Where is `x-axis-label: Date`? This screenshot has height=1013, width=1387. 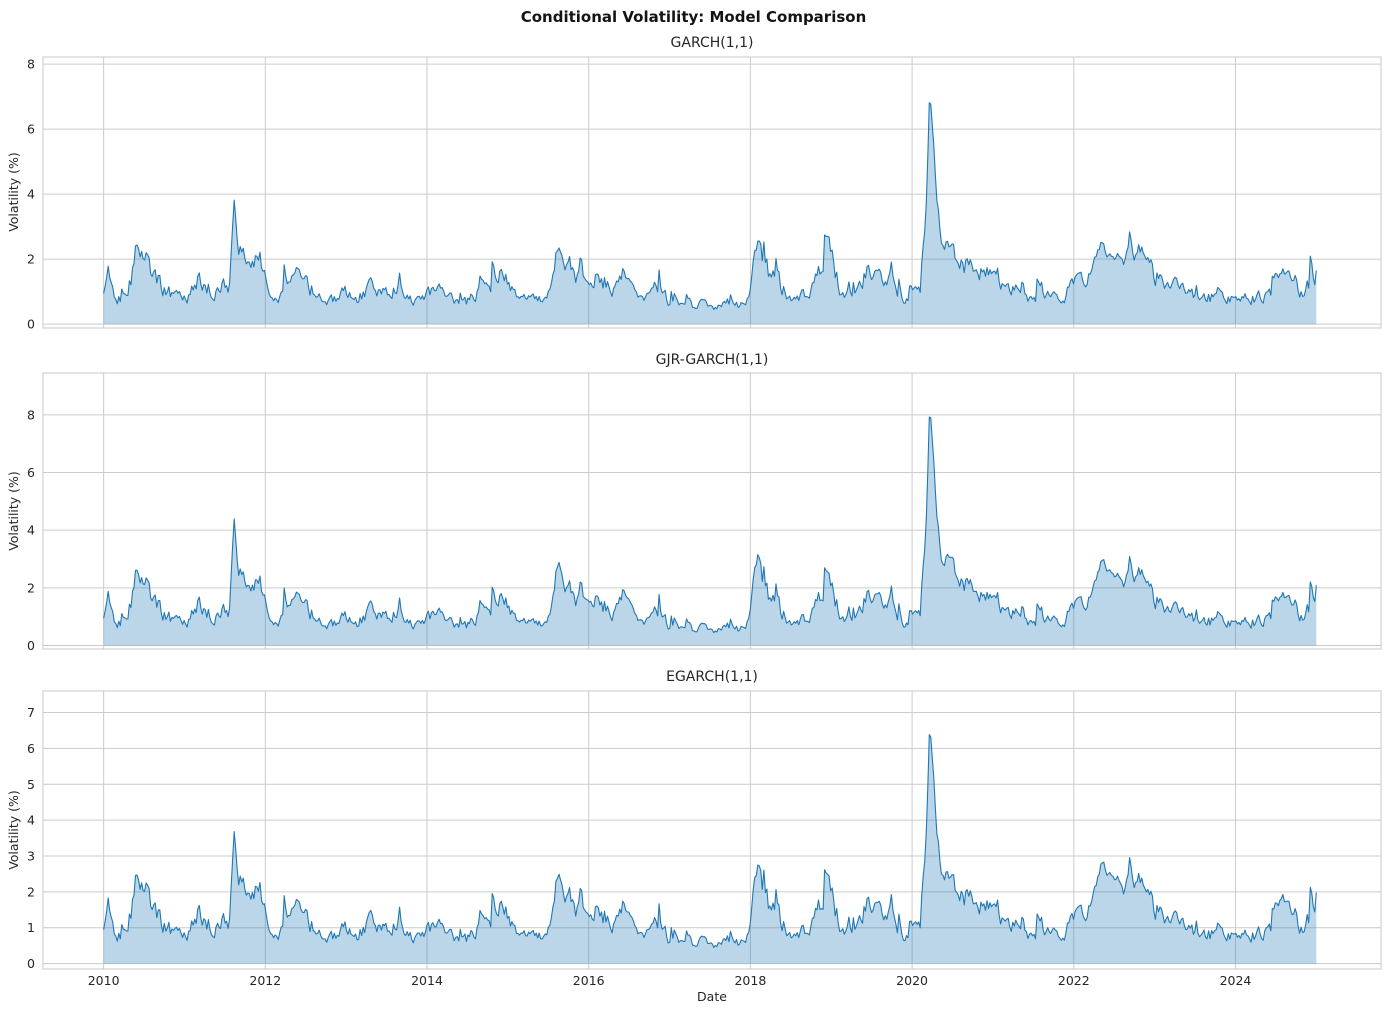
x-axis-label: Date is located at coordinates (712, 996).